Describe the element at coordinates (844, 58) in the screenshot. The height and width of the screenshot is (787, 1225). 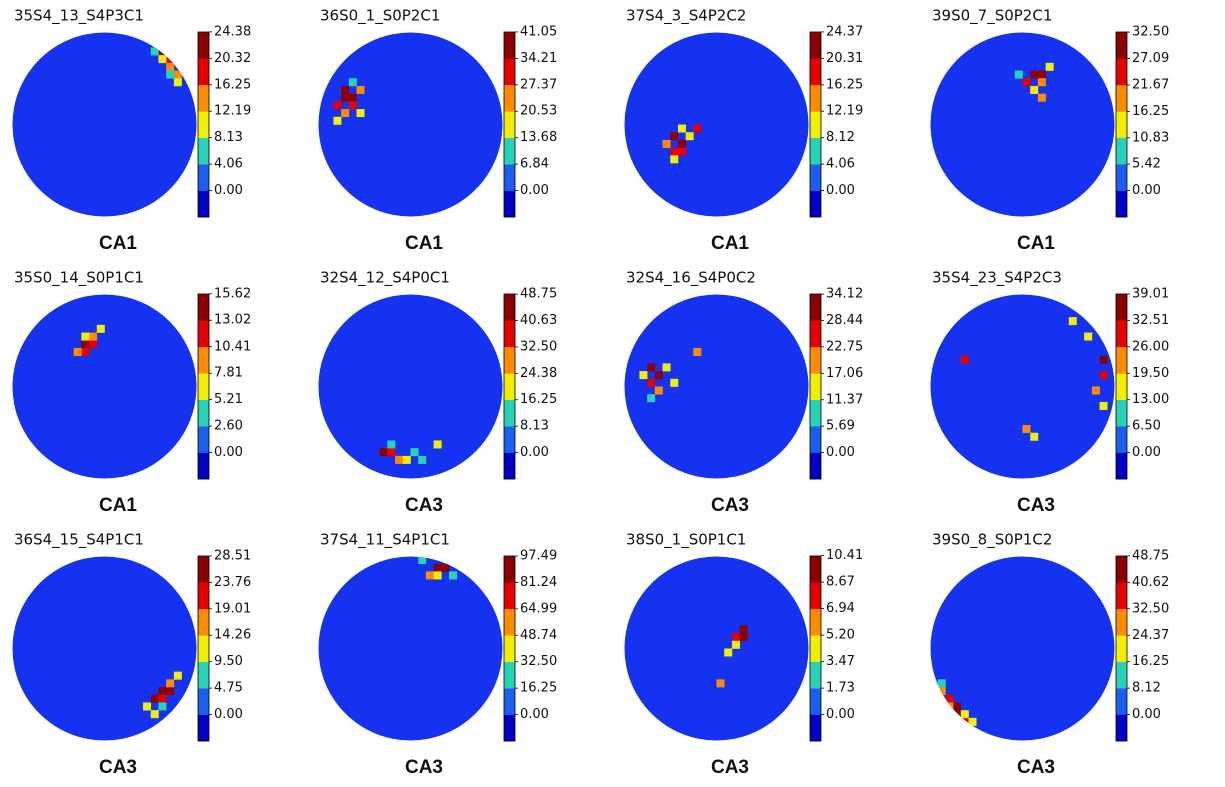
I see `colorbar-tick-label: 20.31` at that location.